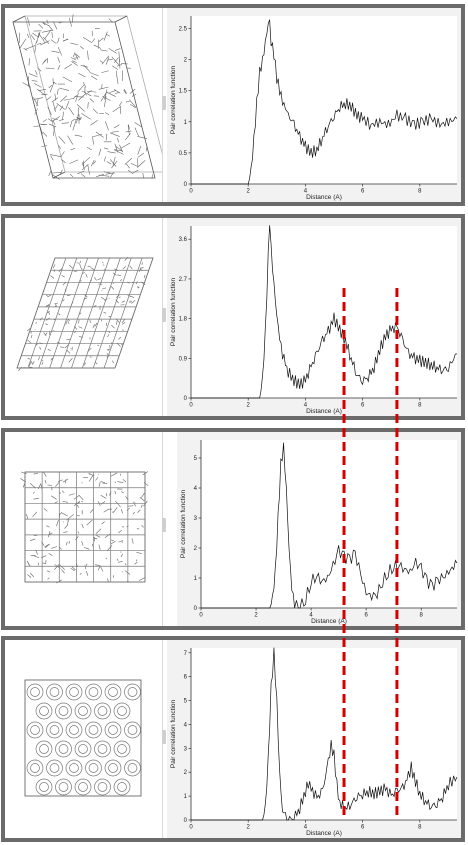 The image size is (468, 845). What do you see at coordinates (183, 359) in the screenshot?
I see `y-tick-label: 0.9` at bounding box center [183, 359].